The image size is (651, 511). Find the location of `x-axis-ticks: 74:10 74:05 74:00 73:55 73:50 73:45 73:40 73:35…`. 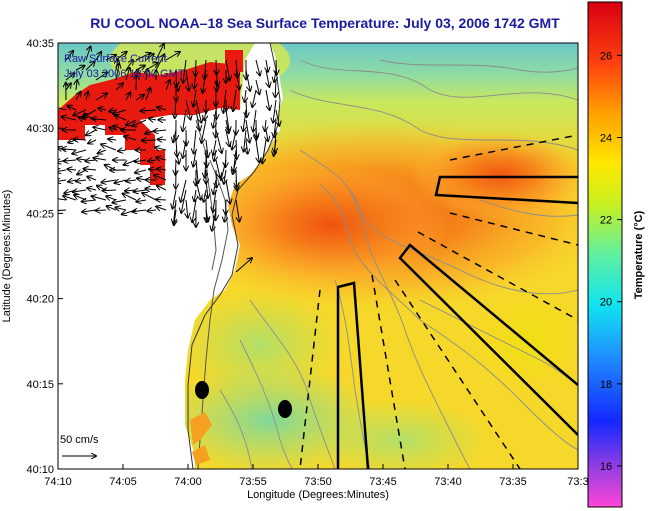

x-axis-ticks: 74:10 74:05 74:00 73:55 73:50 73:45 73:40 73:35… is located at coordinates (316, 476).